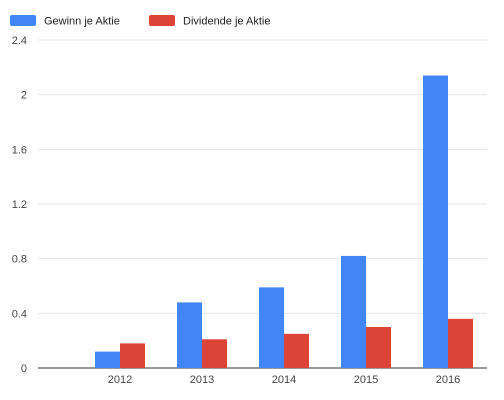 The width and height of the screenshot is (504, 400). I want to click on x-tick-label: 2014, so click(284, 380).